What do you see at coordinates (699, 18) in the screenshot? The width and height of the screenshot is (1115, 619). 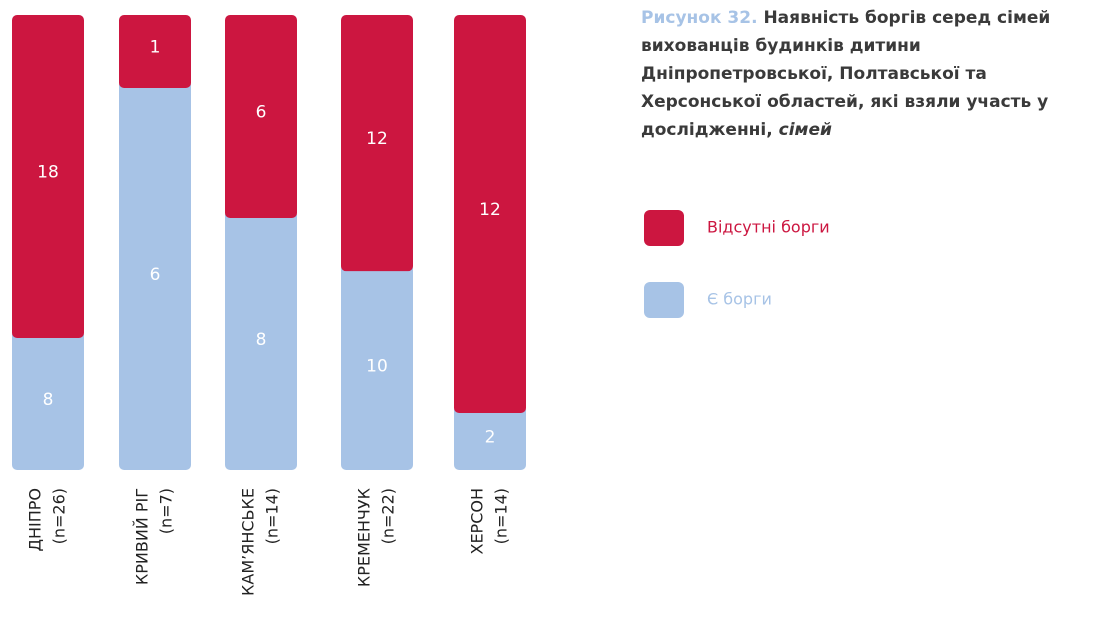 I see `title-label: Рисунок 32.` at bounding box center [699, 18].